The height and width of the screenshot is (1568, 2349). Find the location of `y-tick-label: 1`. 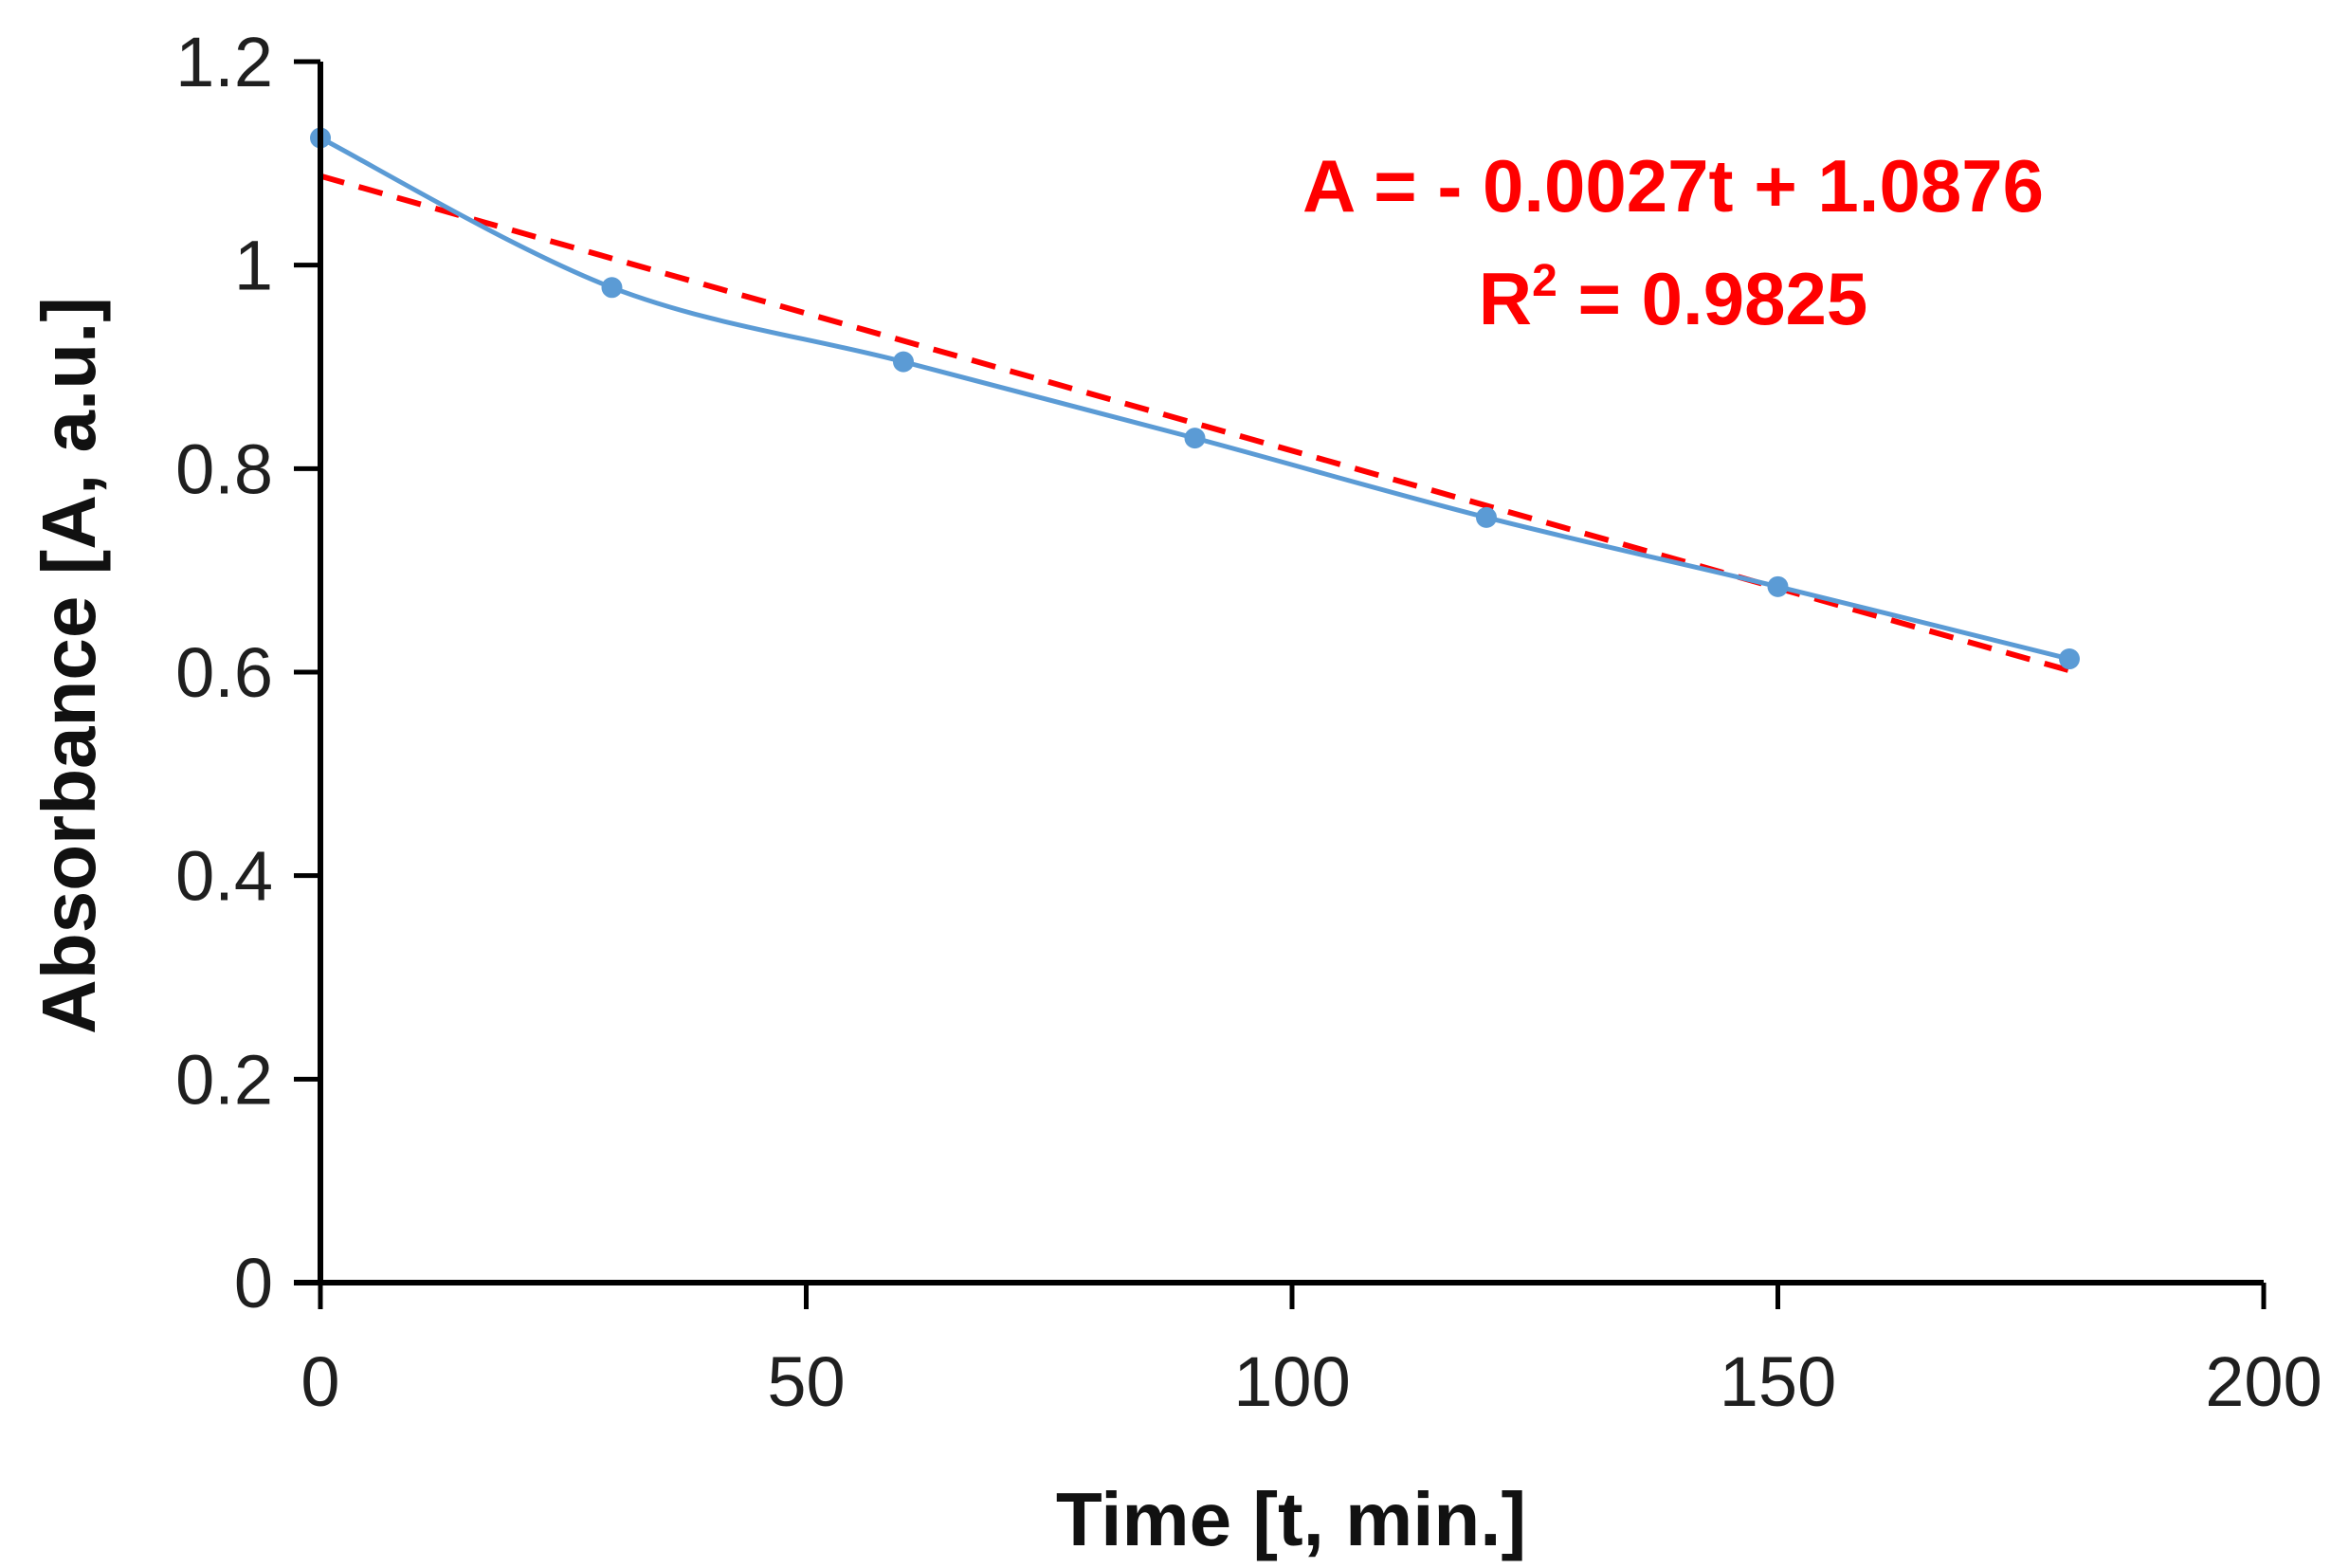

y-tick-label: 1 is located at coordinates (253, 266).